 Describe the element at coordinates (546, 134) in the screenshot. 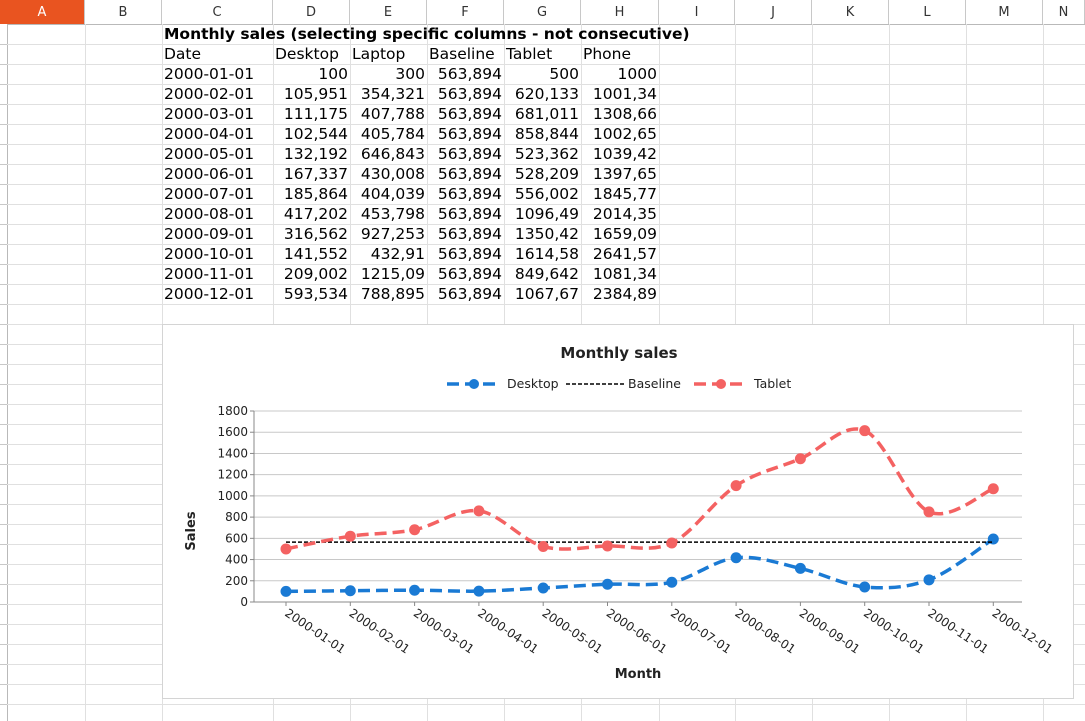

I see `value-cell: 858,844` at that location.